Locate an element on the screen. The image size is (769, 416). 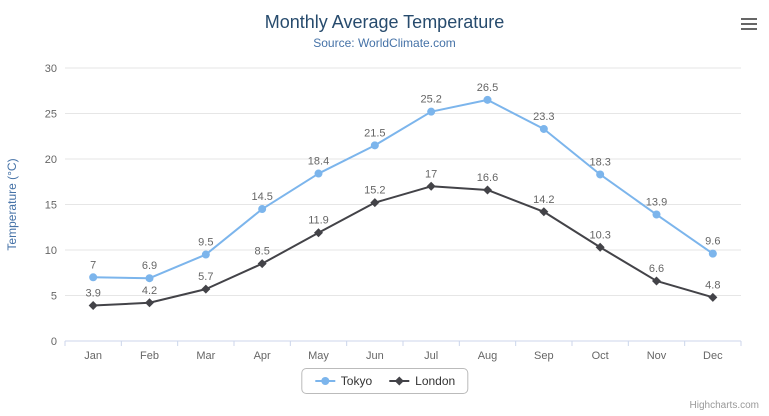
data-label: 13.9 is located at coordinates (656, 203).